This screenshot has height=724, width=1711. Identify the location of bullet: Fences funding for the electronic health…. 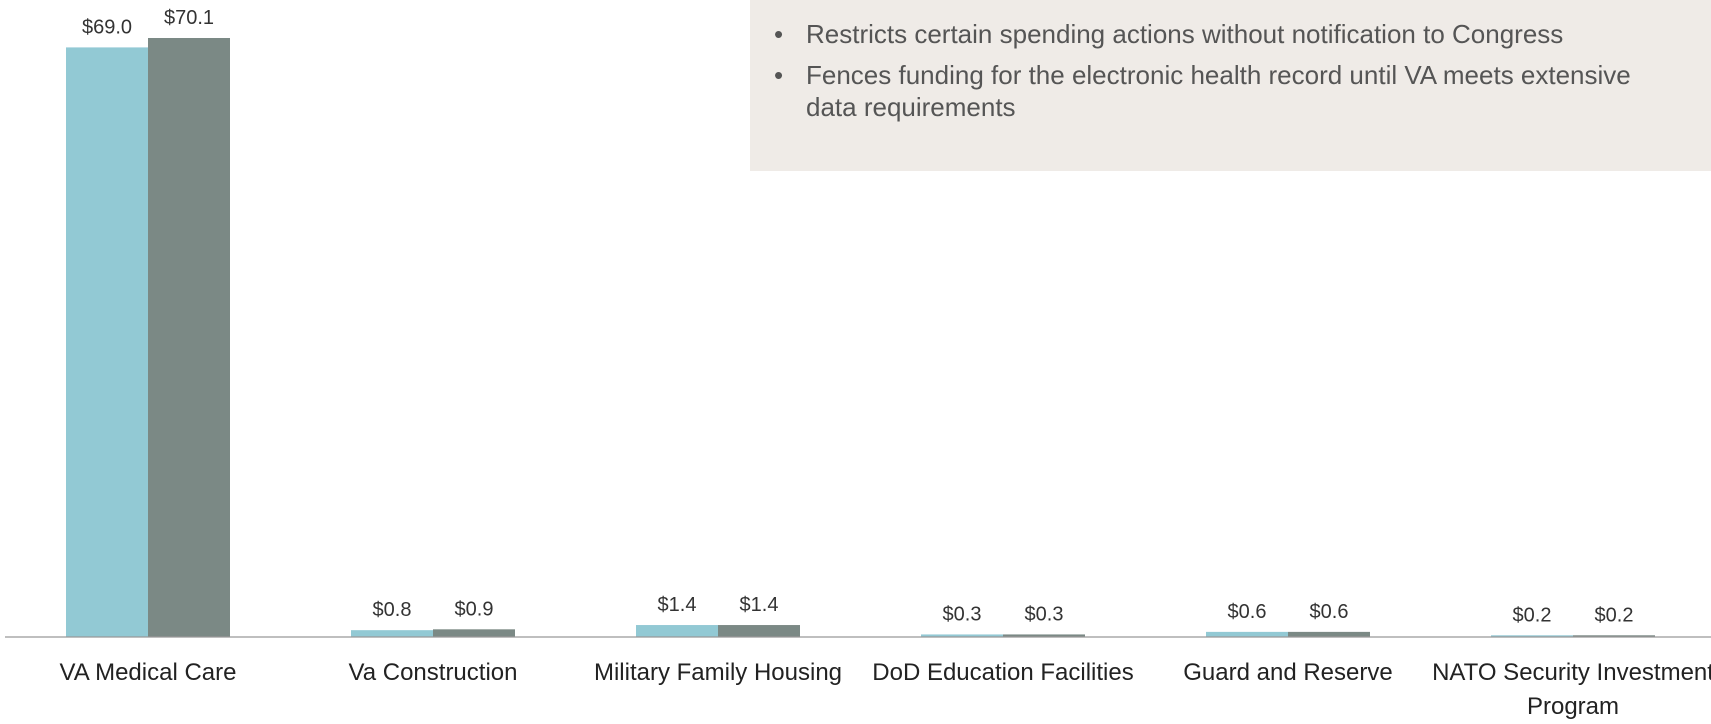
(1241, 91).